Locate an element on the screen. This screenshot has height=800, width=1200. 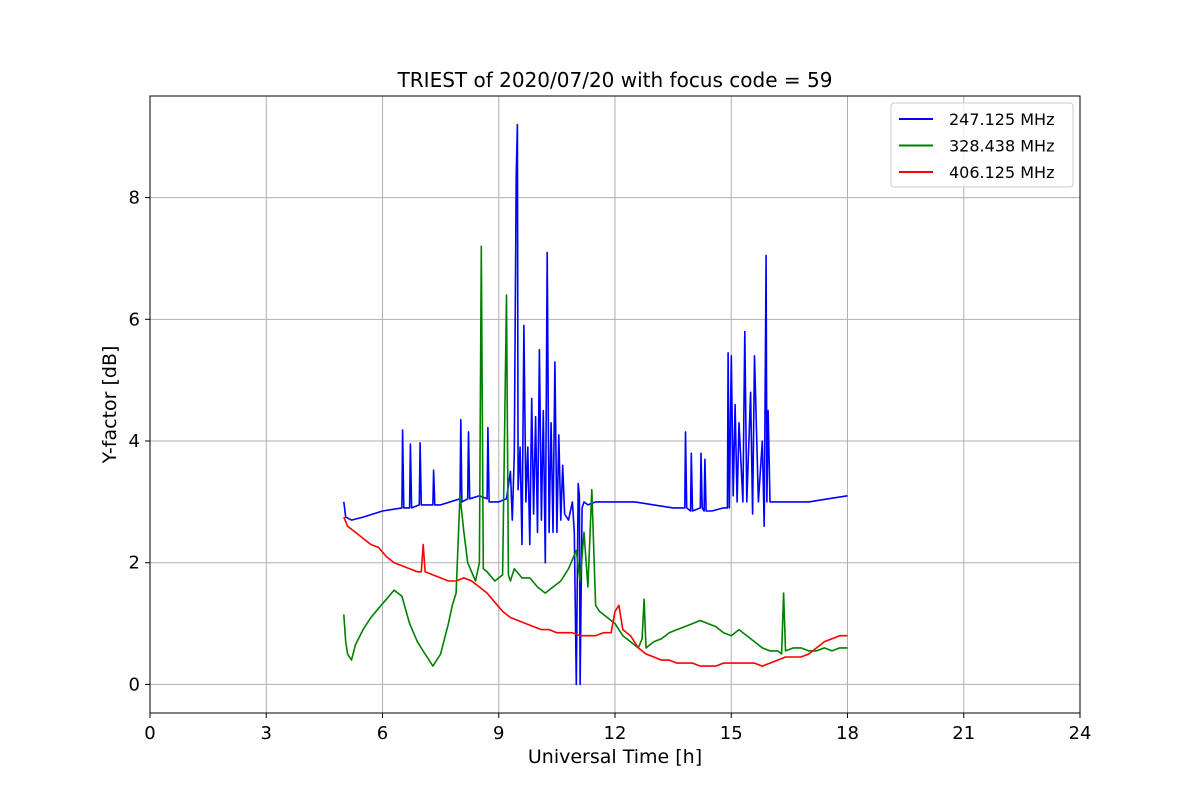
legend-label-1: 247.125 MHz is located at coordinates (1001, 119).